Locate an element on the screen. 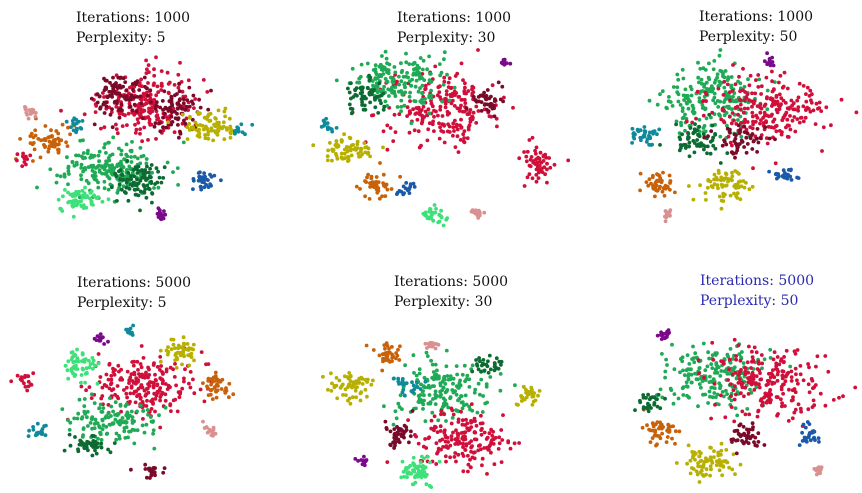 The image size is (862, 493). scatter-plot is located at coordinates (431, 414).